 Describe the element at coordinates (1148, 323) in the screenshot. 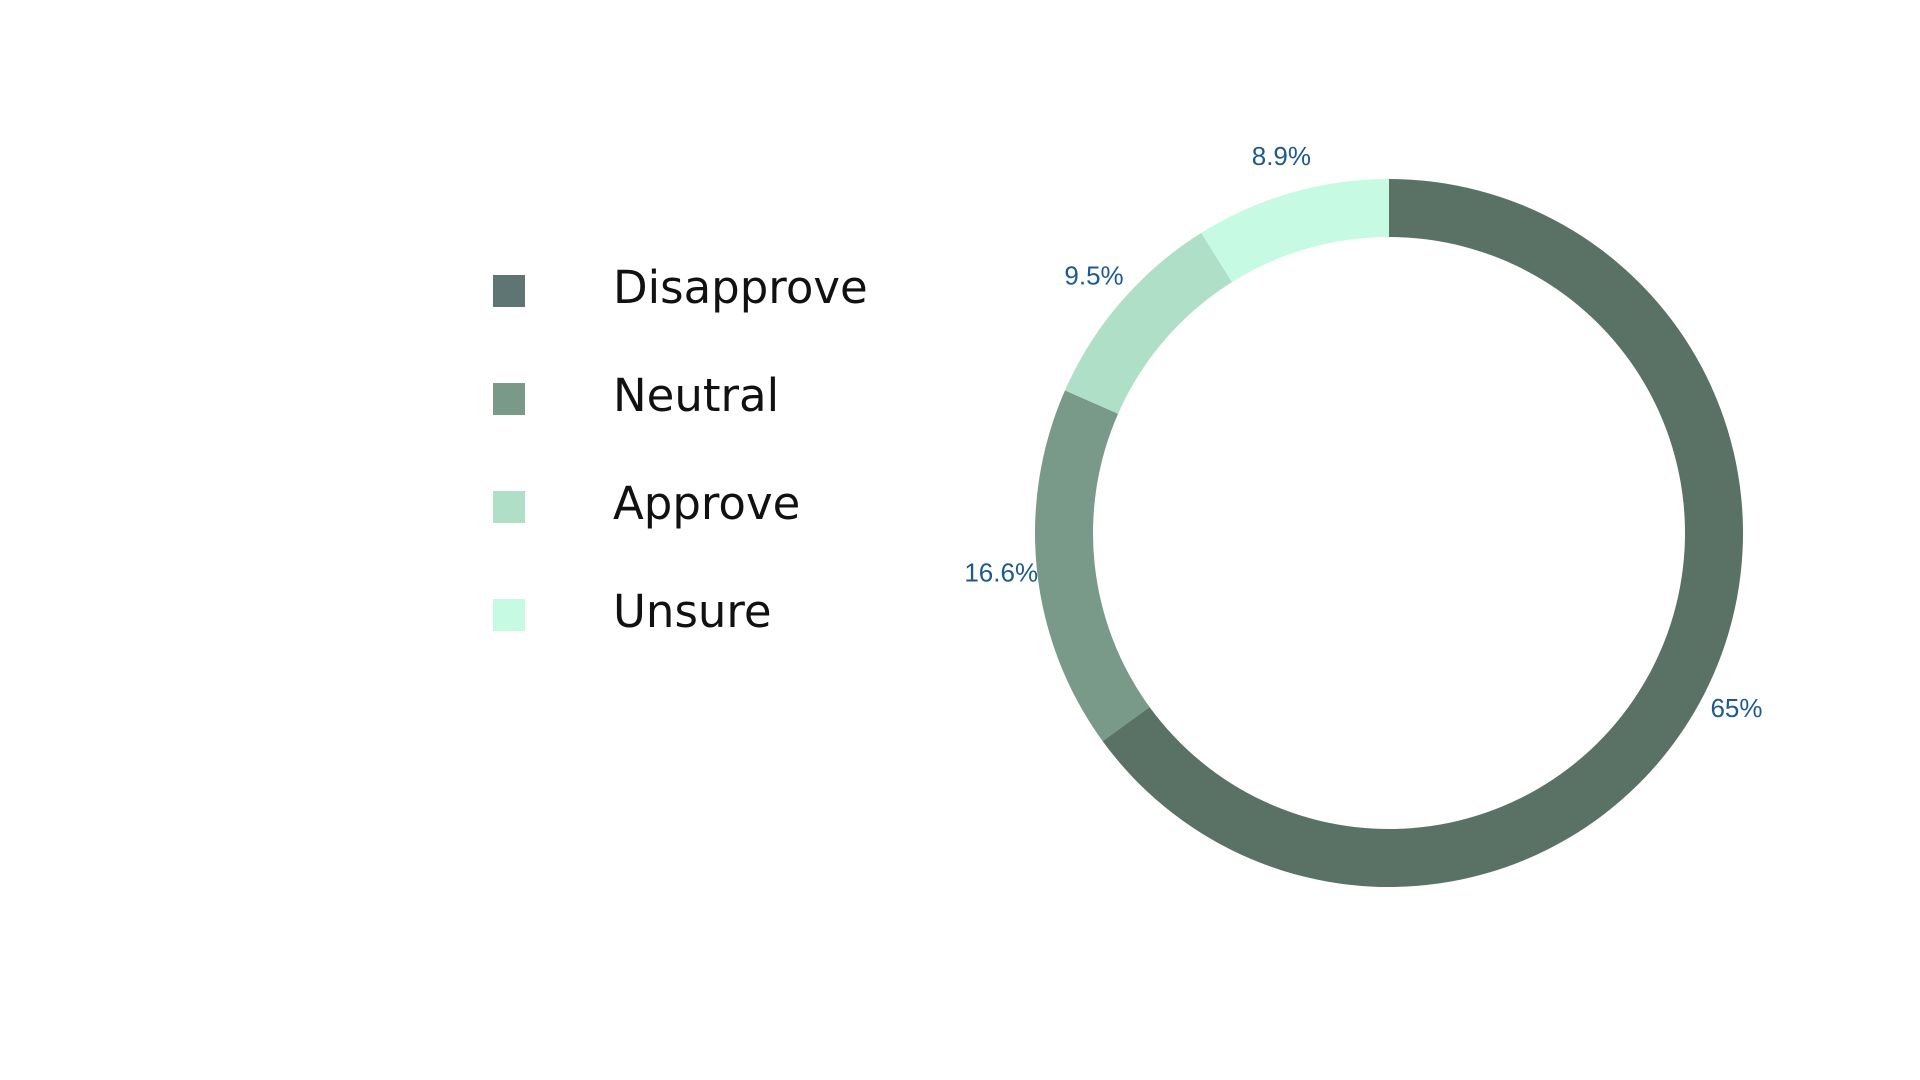

I see `donut-slice-approve` at that location.